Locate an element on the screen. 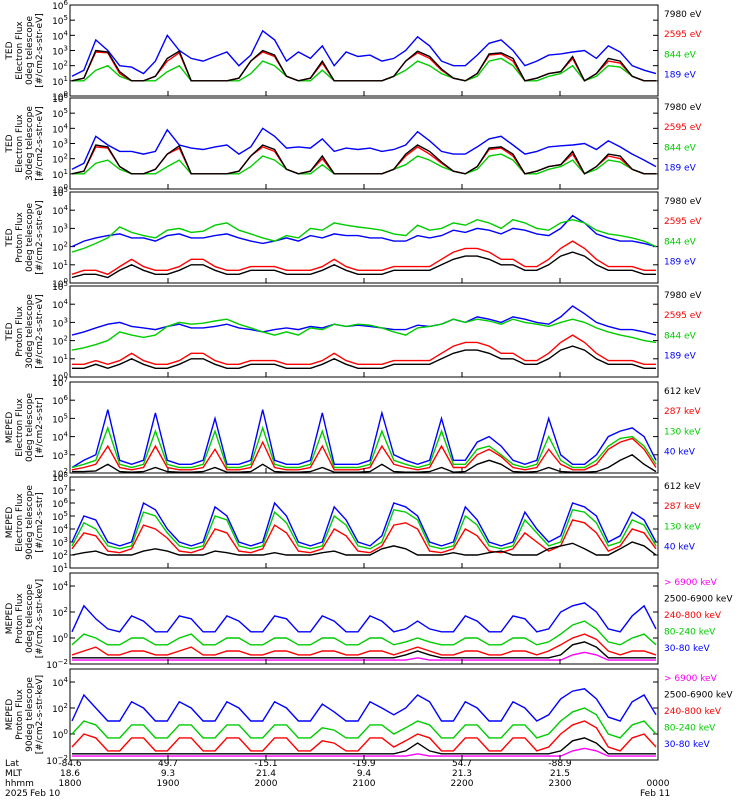 Image resolution: width=750 pixels, height=804 pixels. legend-entry: 612 keV is located at coordinates (682, 487).